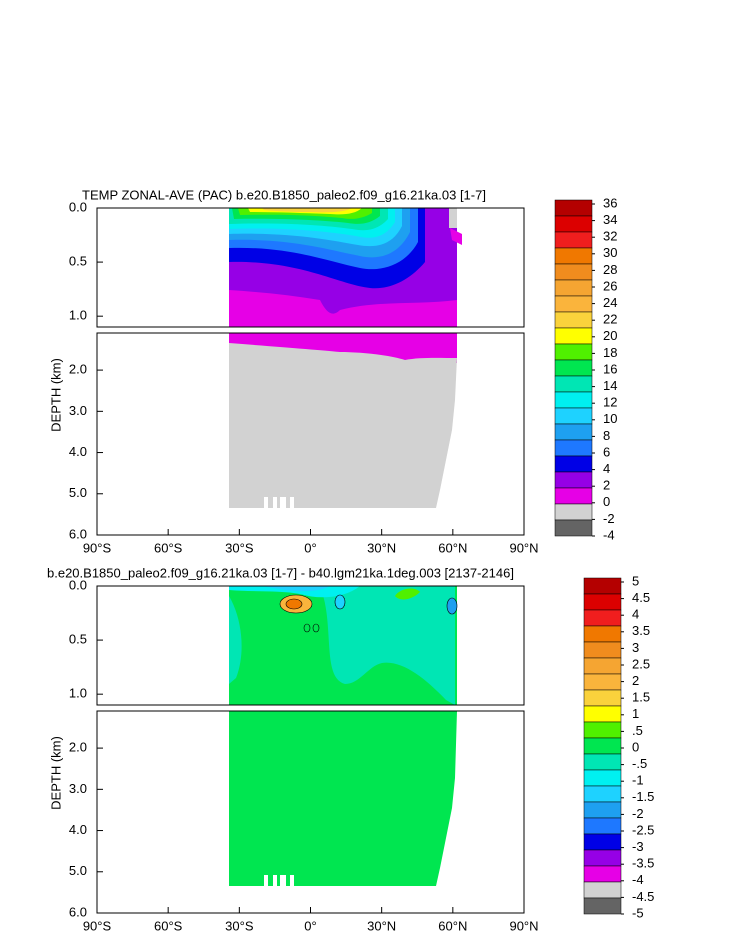  Describe the element at coordinates (381, 925) in the screenshot. I see `x-tick-label: 30°N` at that location.